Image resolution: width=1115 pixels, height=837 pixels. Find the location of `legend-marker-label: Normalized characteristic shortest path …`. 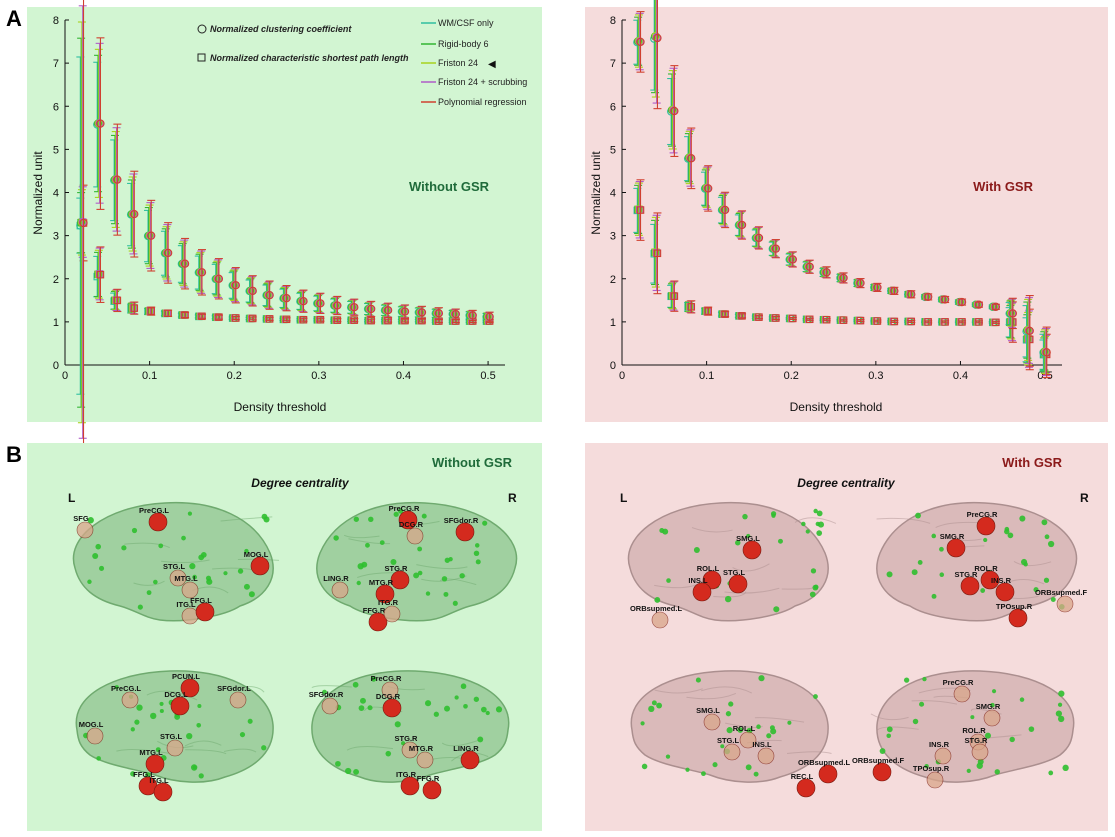

legend-marker-label: Normalized characteristic shortest path … is located at coordinates (309, 58).